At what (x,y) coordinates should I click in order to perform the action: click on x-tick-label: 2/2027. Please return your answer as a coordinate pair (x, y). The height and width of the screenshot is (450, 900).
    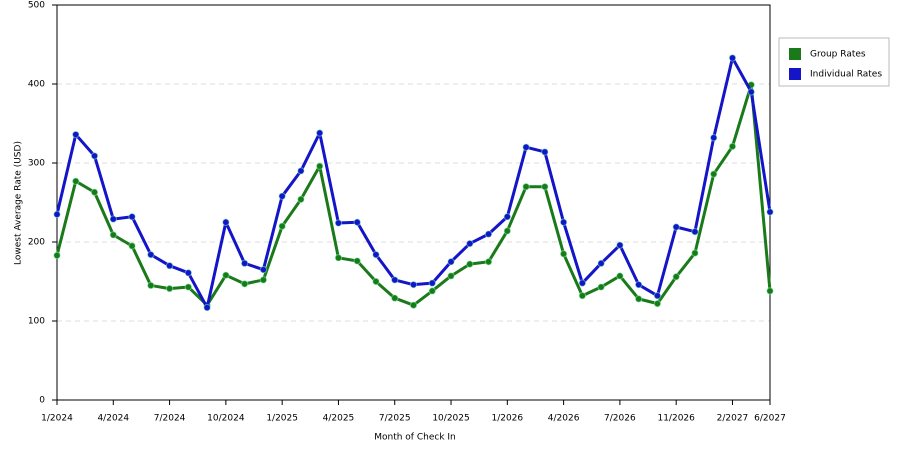
    Looking at the image, I should click on (733, 419).